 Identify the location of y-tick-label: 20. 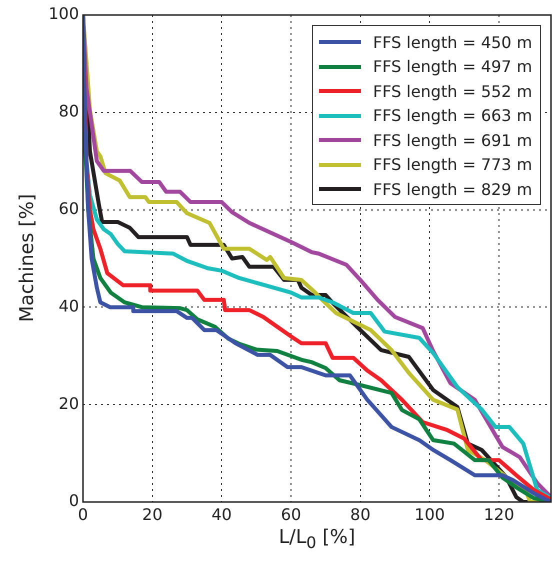
(68, 403).